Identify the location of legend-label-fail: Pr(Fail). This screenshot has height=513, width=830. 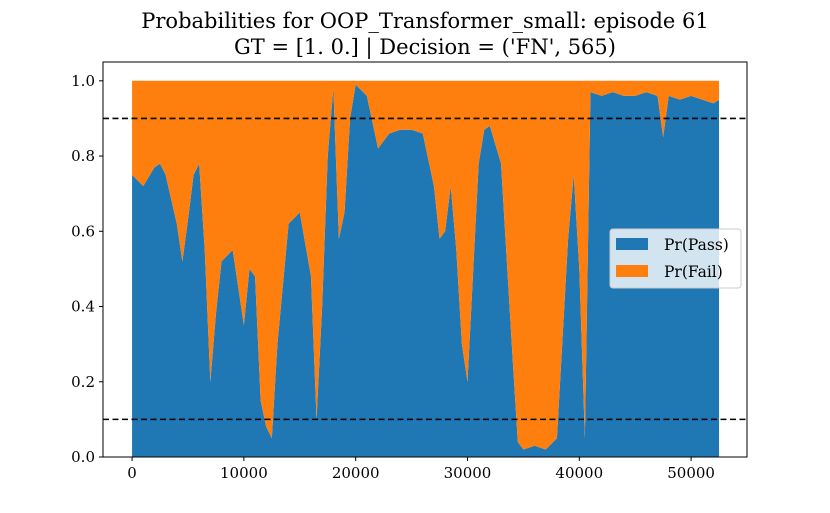
(693, 272).